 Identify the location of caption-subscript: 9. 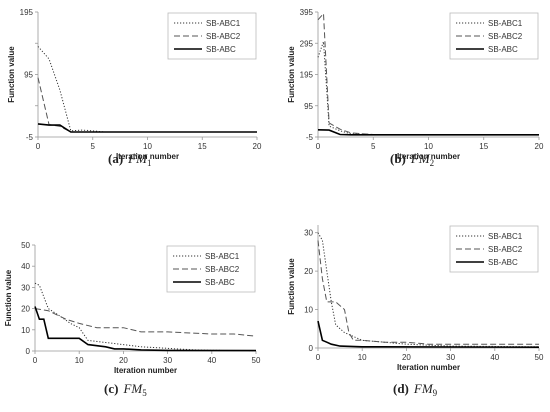
(435, 393).